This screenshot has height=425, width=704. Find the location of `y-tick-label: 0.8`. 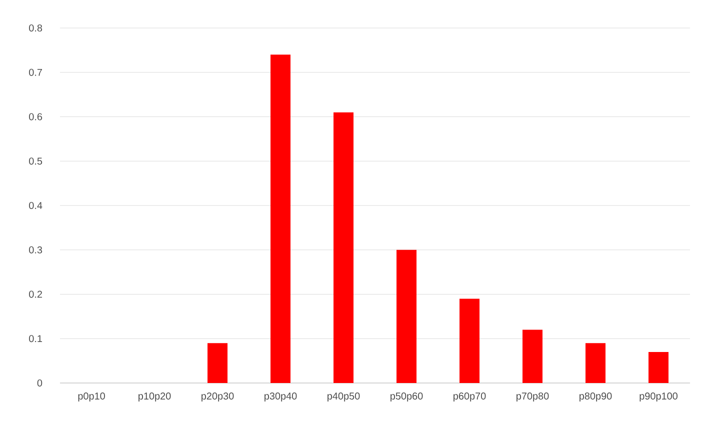

y-tick-label: 0.8 is located at coordinates (35, 28).